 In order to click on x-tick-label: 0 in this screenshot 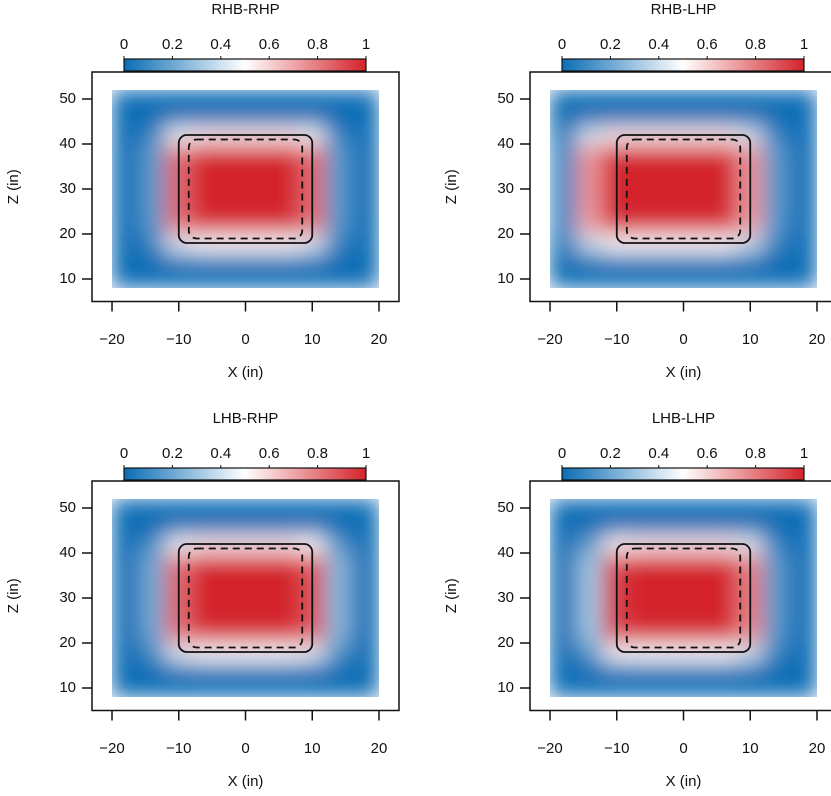, I will do `click(245, 339)`.